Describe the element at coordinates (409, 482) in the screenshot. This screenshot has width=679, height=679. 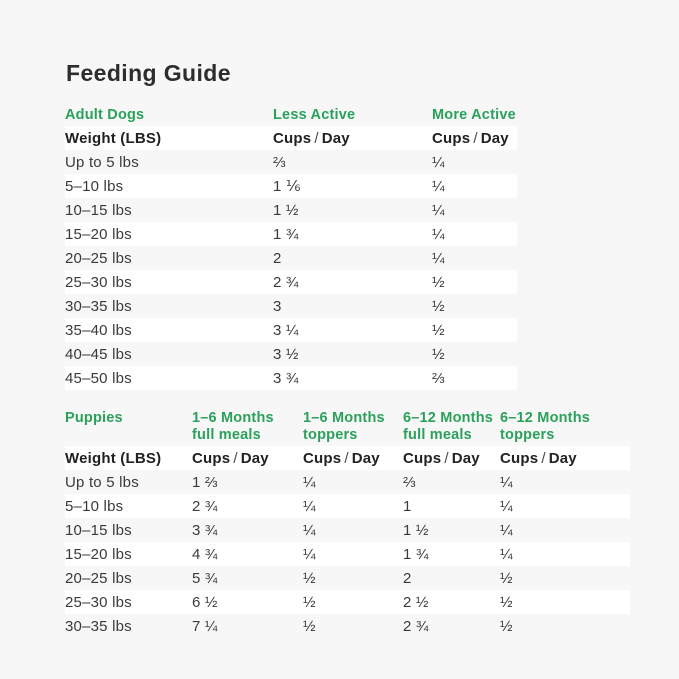
I see `cups-per-day-cell: ⅔` at that location.